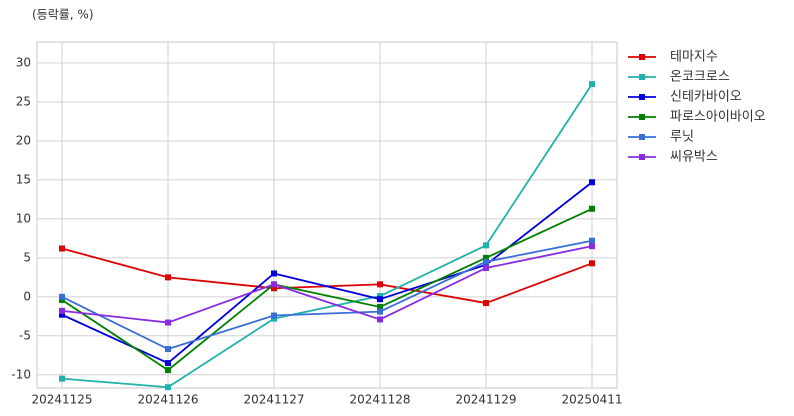 The image size is (794, 416). I want to click on x-tick-label: 20241129, so click(485, 400).